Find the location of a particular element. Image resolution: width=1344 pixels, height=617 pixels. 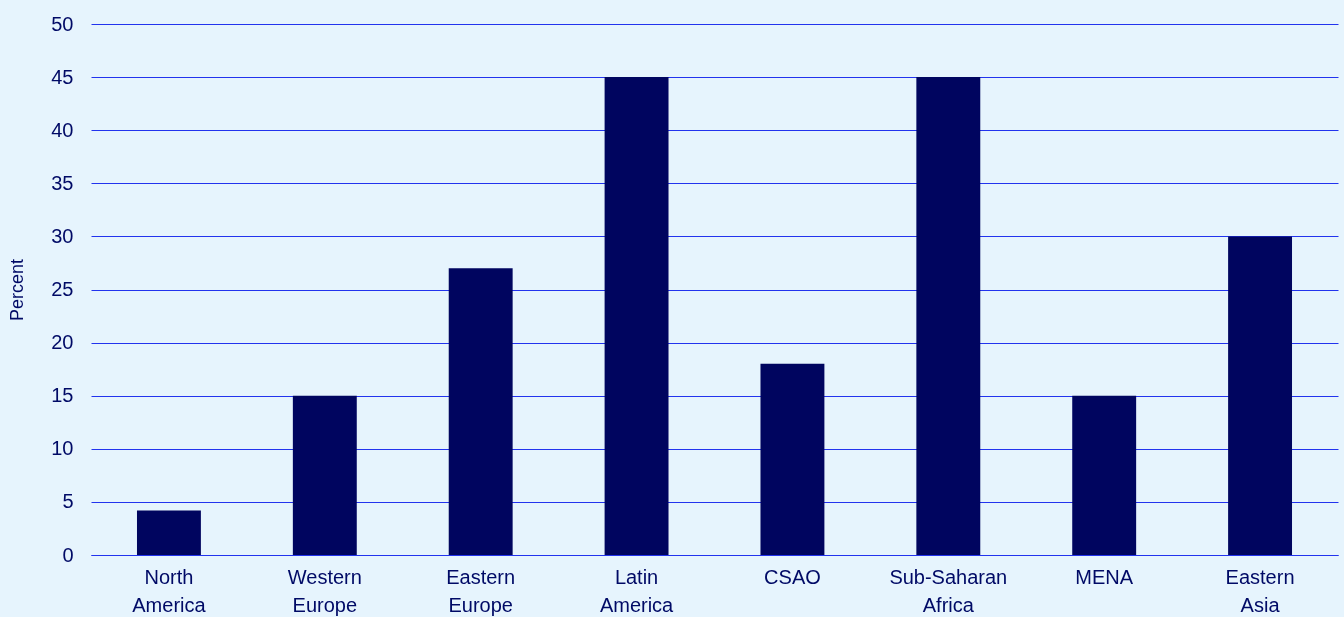

y-tick-label: 15 is located at coordinates (62, 395).